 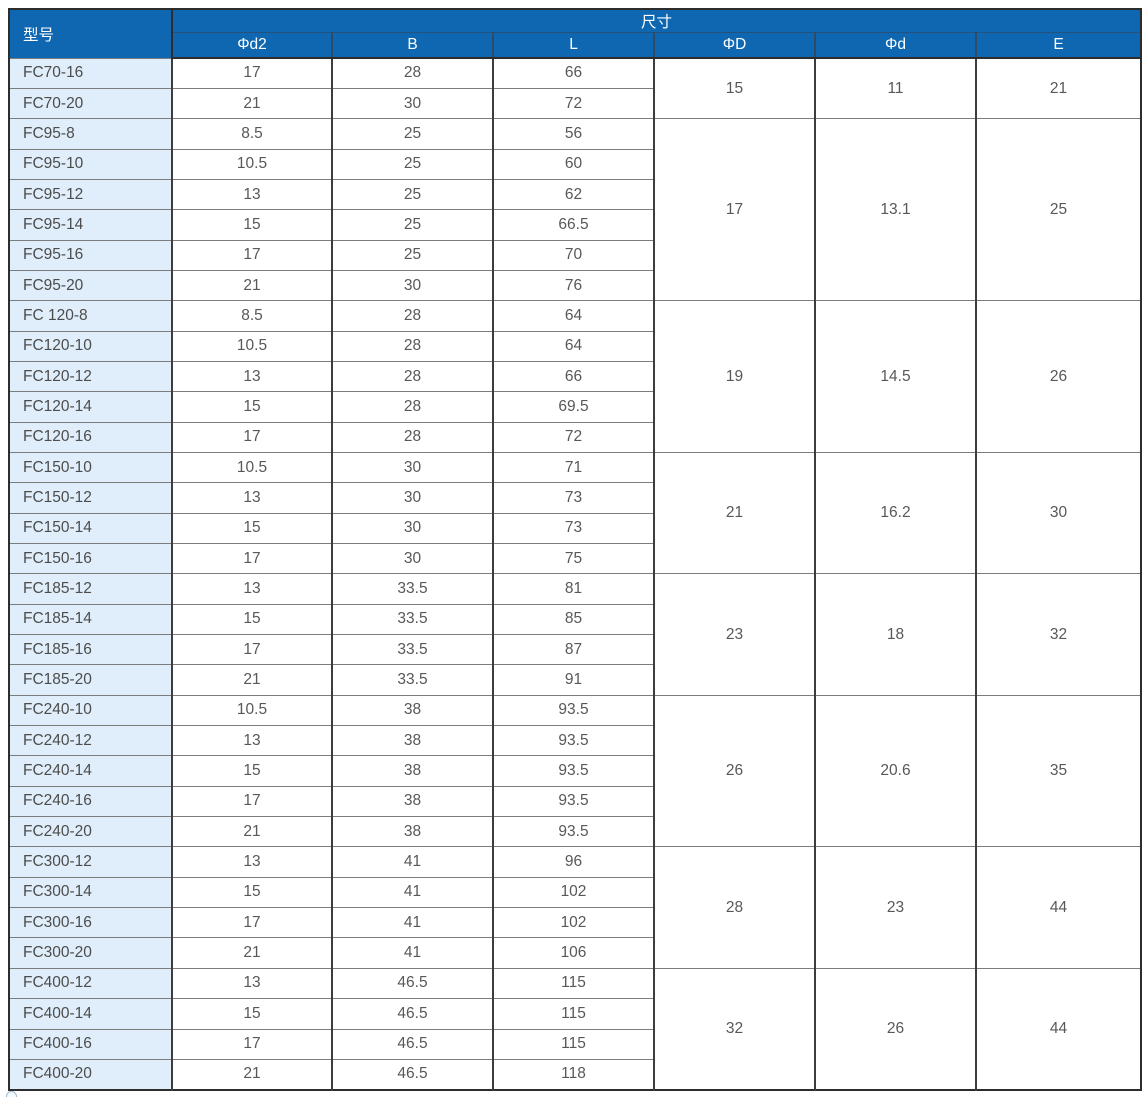 I want to click on table-row: FC70-16 17 28 66 15 11 21, so click(x=575, y=88).